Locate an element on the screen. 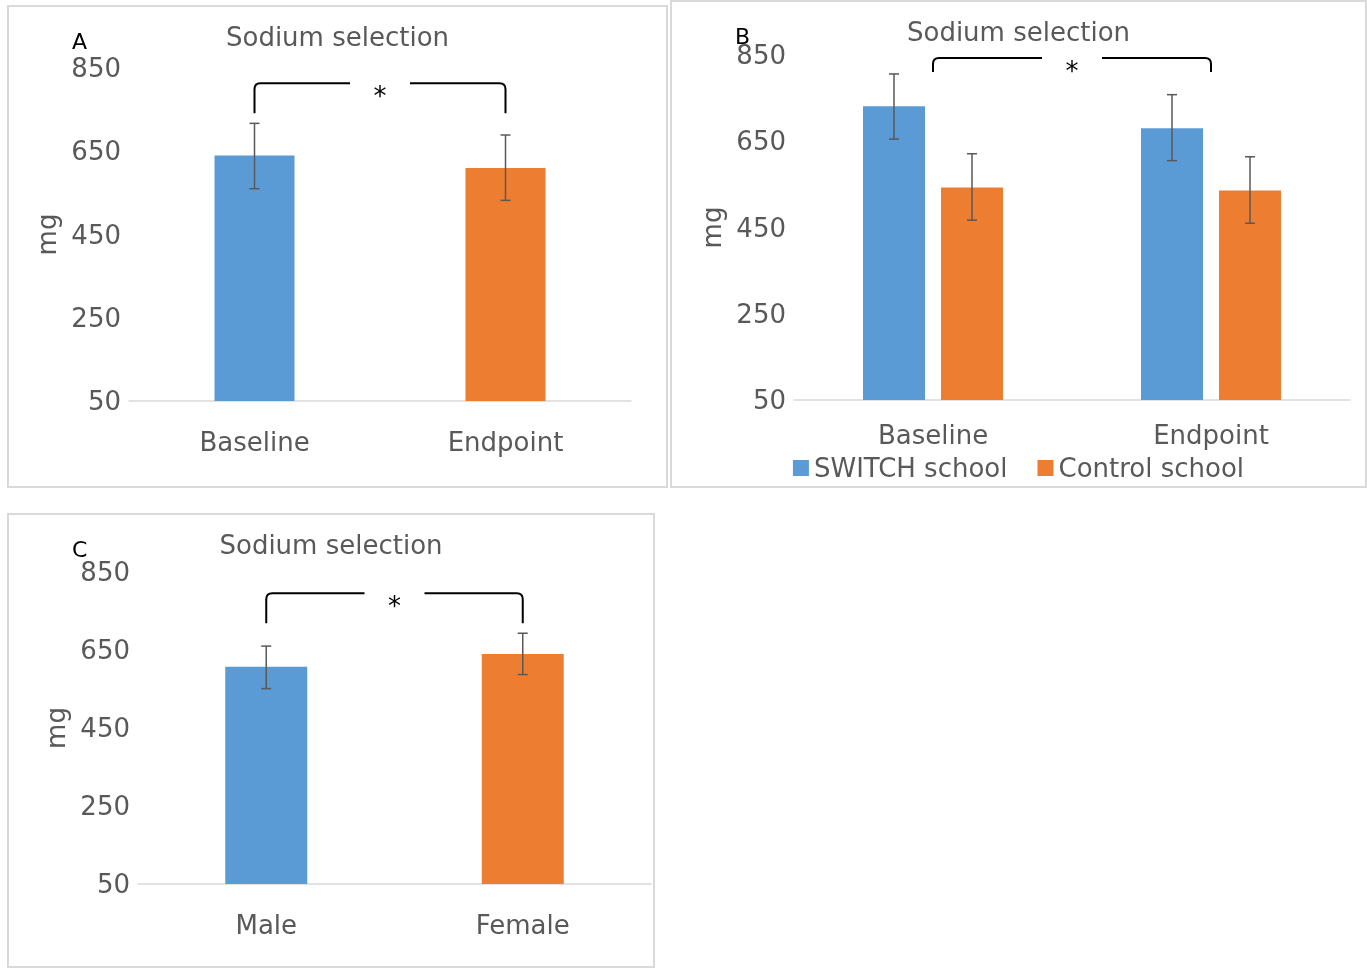 The height and width of the screenshot is (968, 1367). legend-label: SWITCH school is located at coordinates (910, 468).